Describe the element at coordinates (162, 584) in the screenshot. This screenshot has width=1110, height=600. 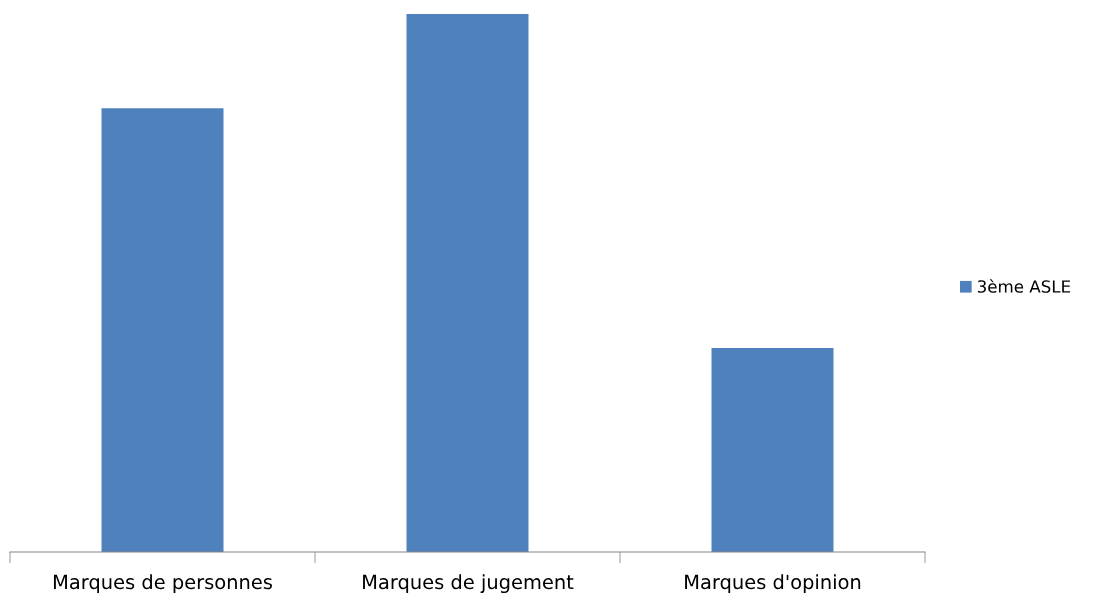
I see `x-tick-label: Marques de personnes` at that location.